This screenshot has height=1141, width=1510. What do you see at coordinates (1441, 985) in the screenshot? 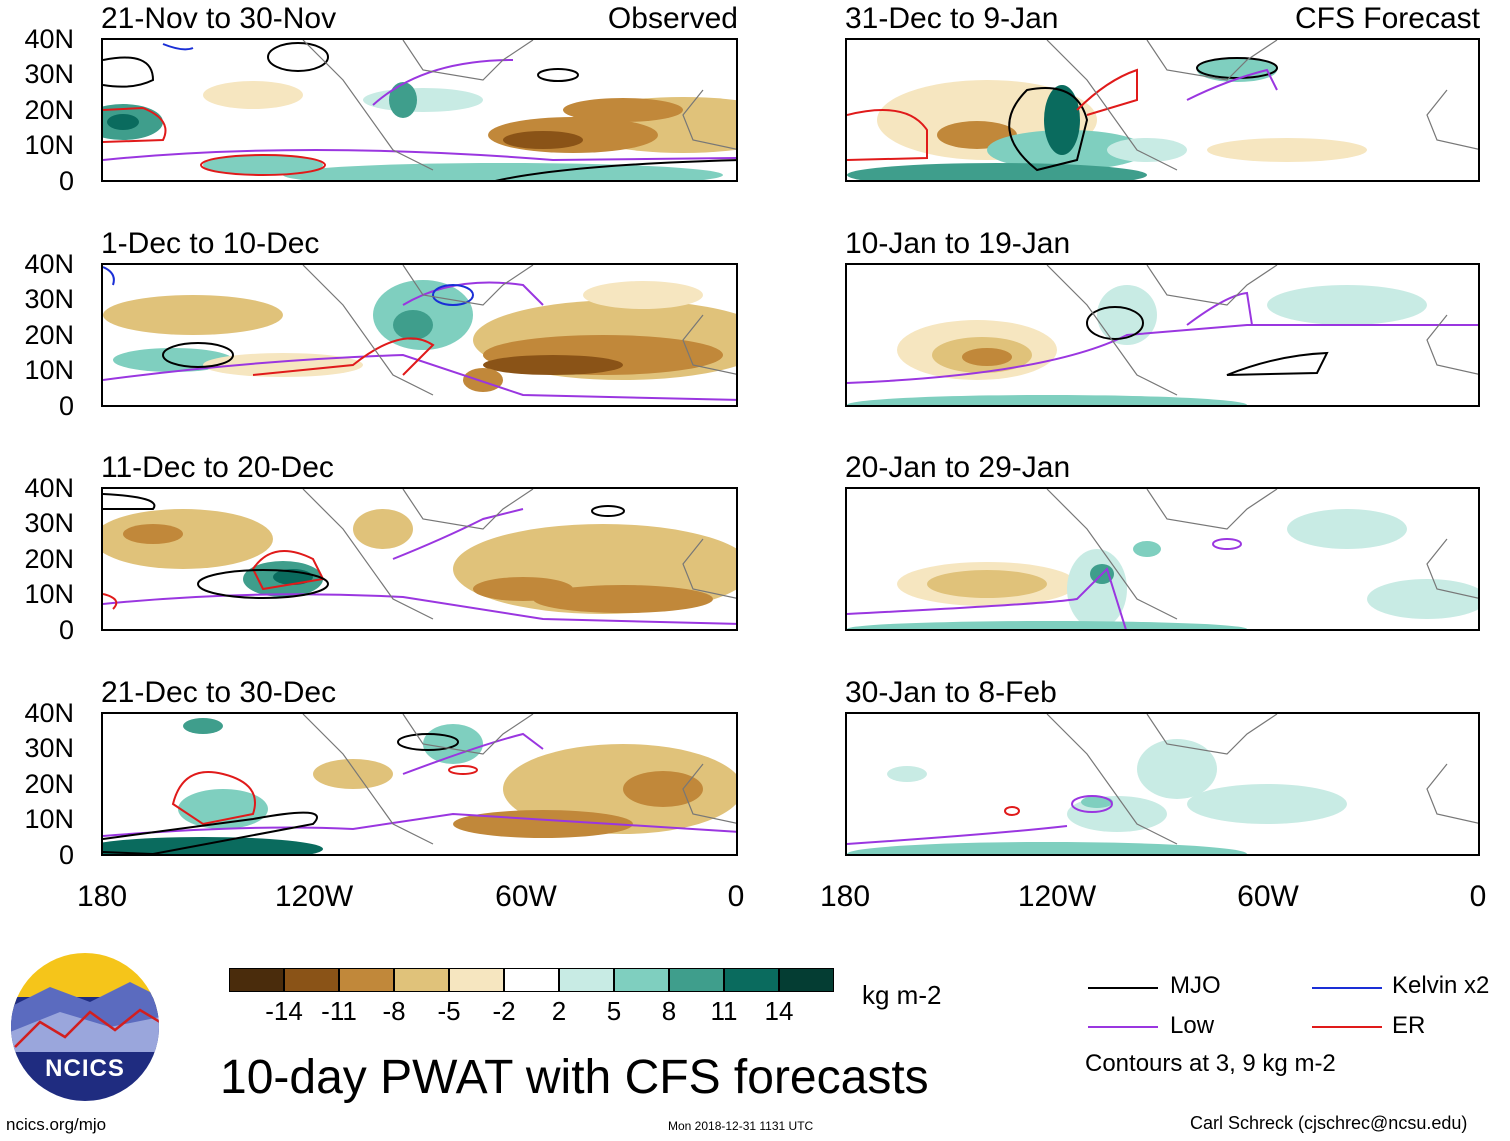
I see `legend-label-kelvin: Kelvin x2` at bounding box center [1441, 985].